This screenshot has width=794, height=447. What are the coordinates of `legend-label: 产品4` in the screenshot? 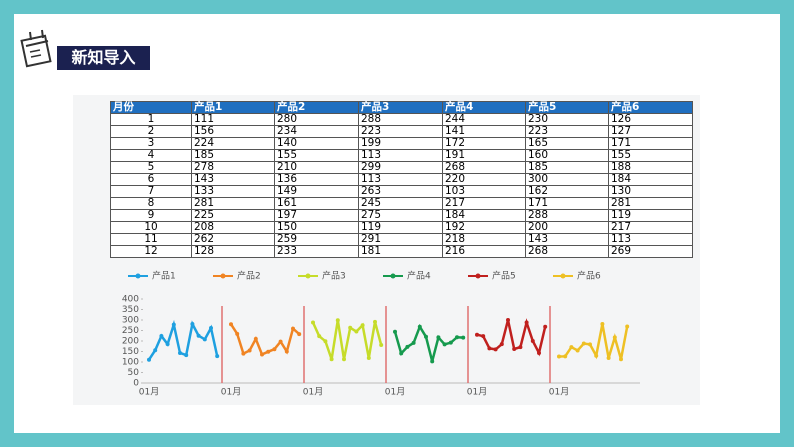 It's located at (419, 276).